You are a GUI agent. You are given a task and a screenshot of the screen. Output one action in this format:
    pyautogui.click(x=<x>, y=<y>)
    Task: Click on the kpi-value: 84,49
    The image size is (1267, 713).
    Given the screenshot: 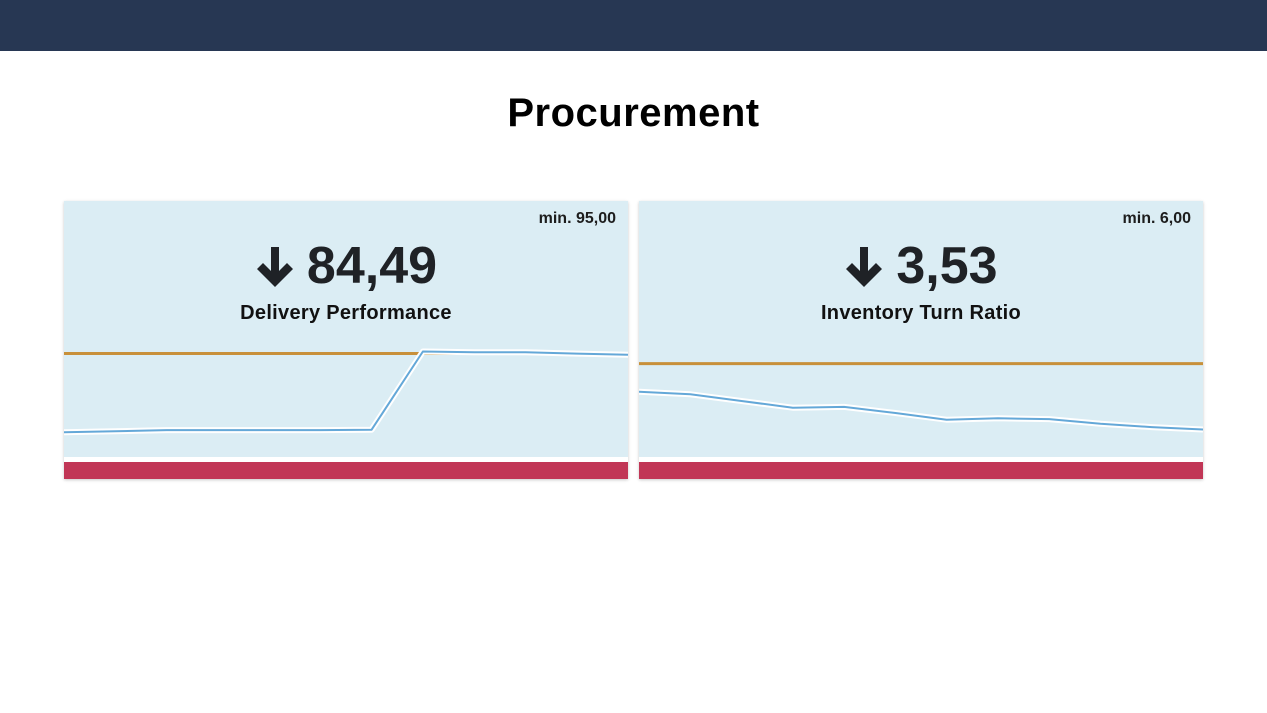 What is the action you would take?
    pyautogui.click(x=372, y=266)
    